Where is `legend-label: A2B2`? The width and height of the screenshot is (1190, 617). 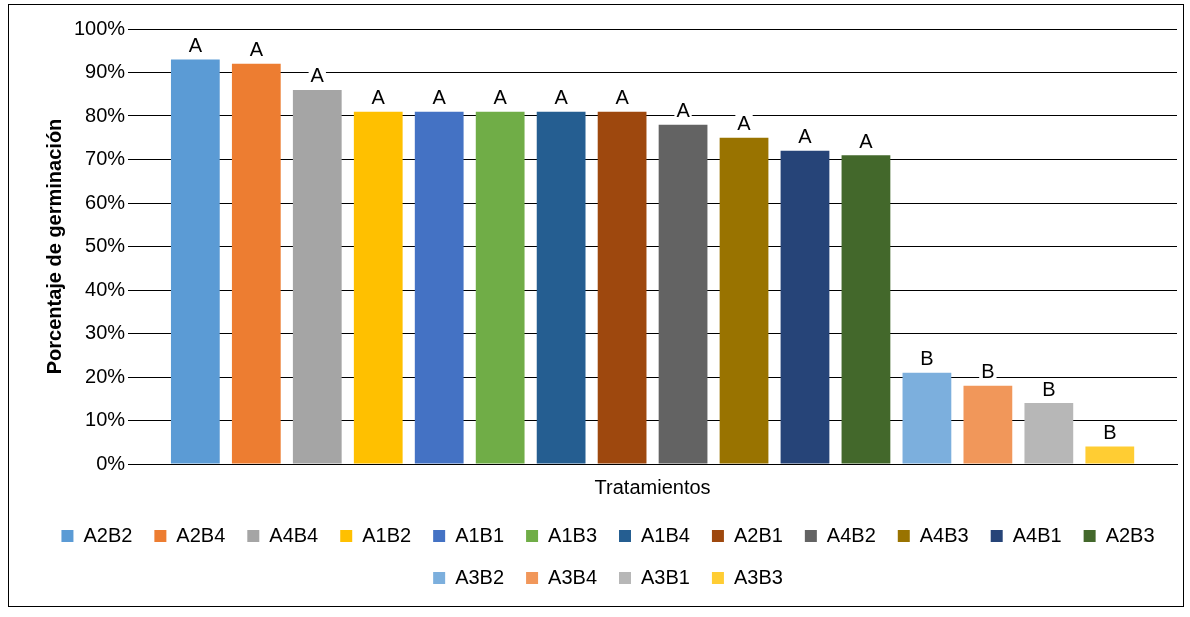
legend-label: A2B2 is located at coordinates (108, 534).